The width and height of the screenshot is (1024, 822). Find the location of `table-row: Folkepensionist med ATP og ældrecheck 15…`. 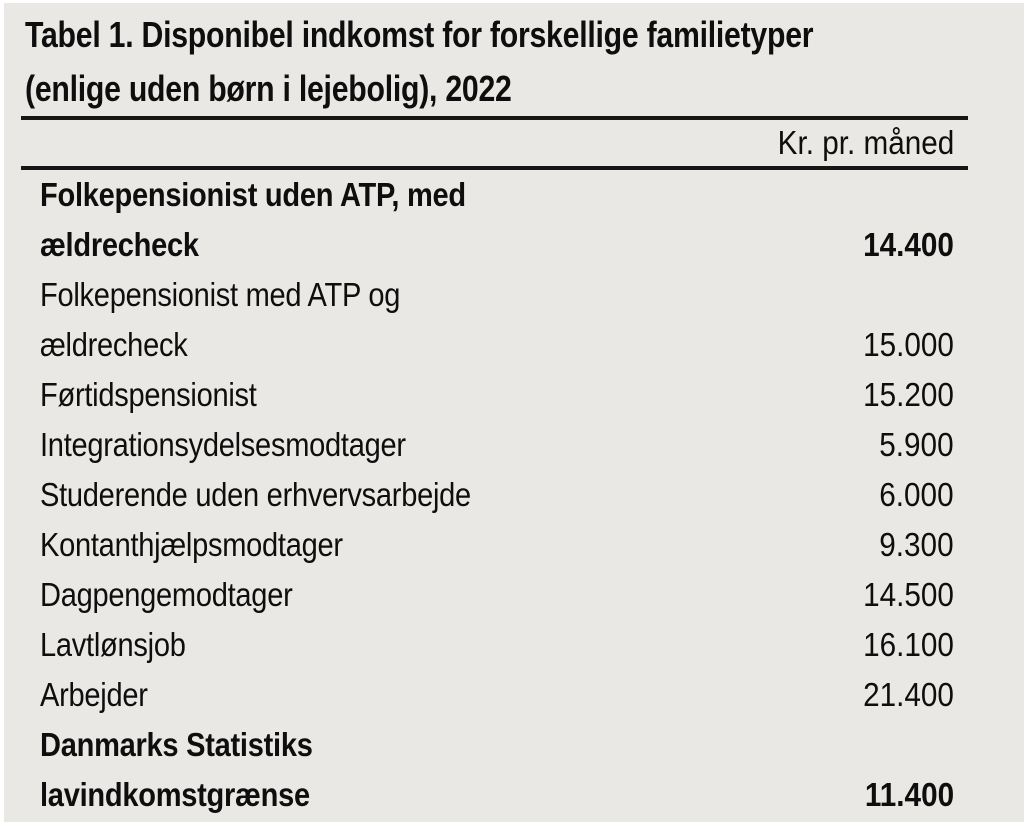

table-row: Folkepensionist med ATP og ældrecheck 15… is located at coordinates (514, 320).